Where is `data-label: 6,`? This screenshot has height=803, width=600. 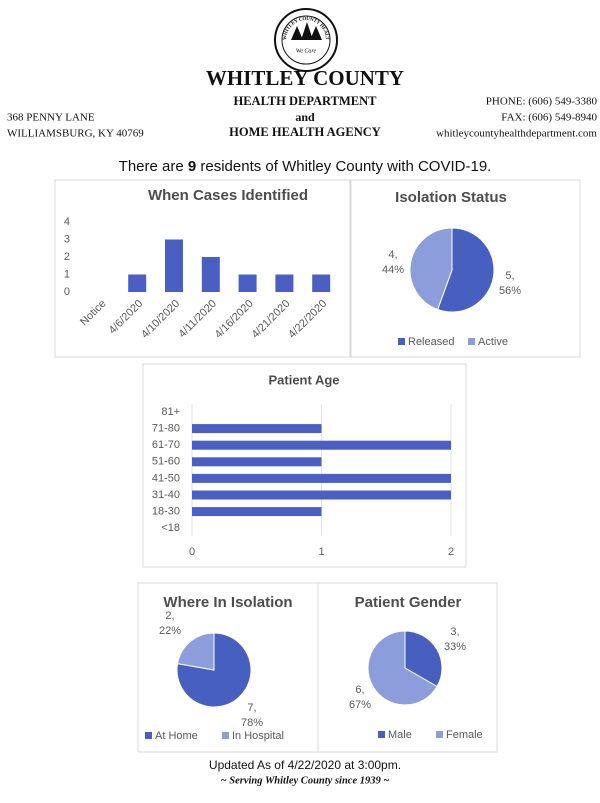 data-label: 6, is located at coordinates (359, 690).